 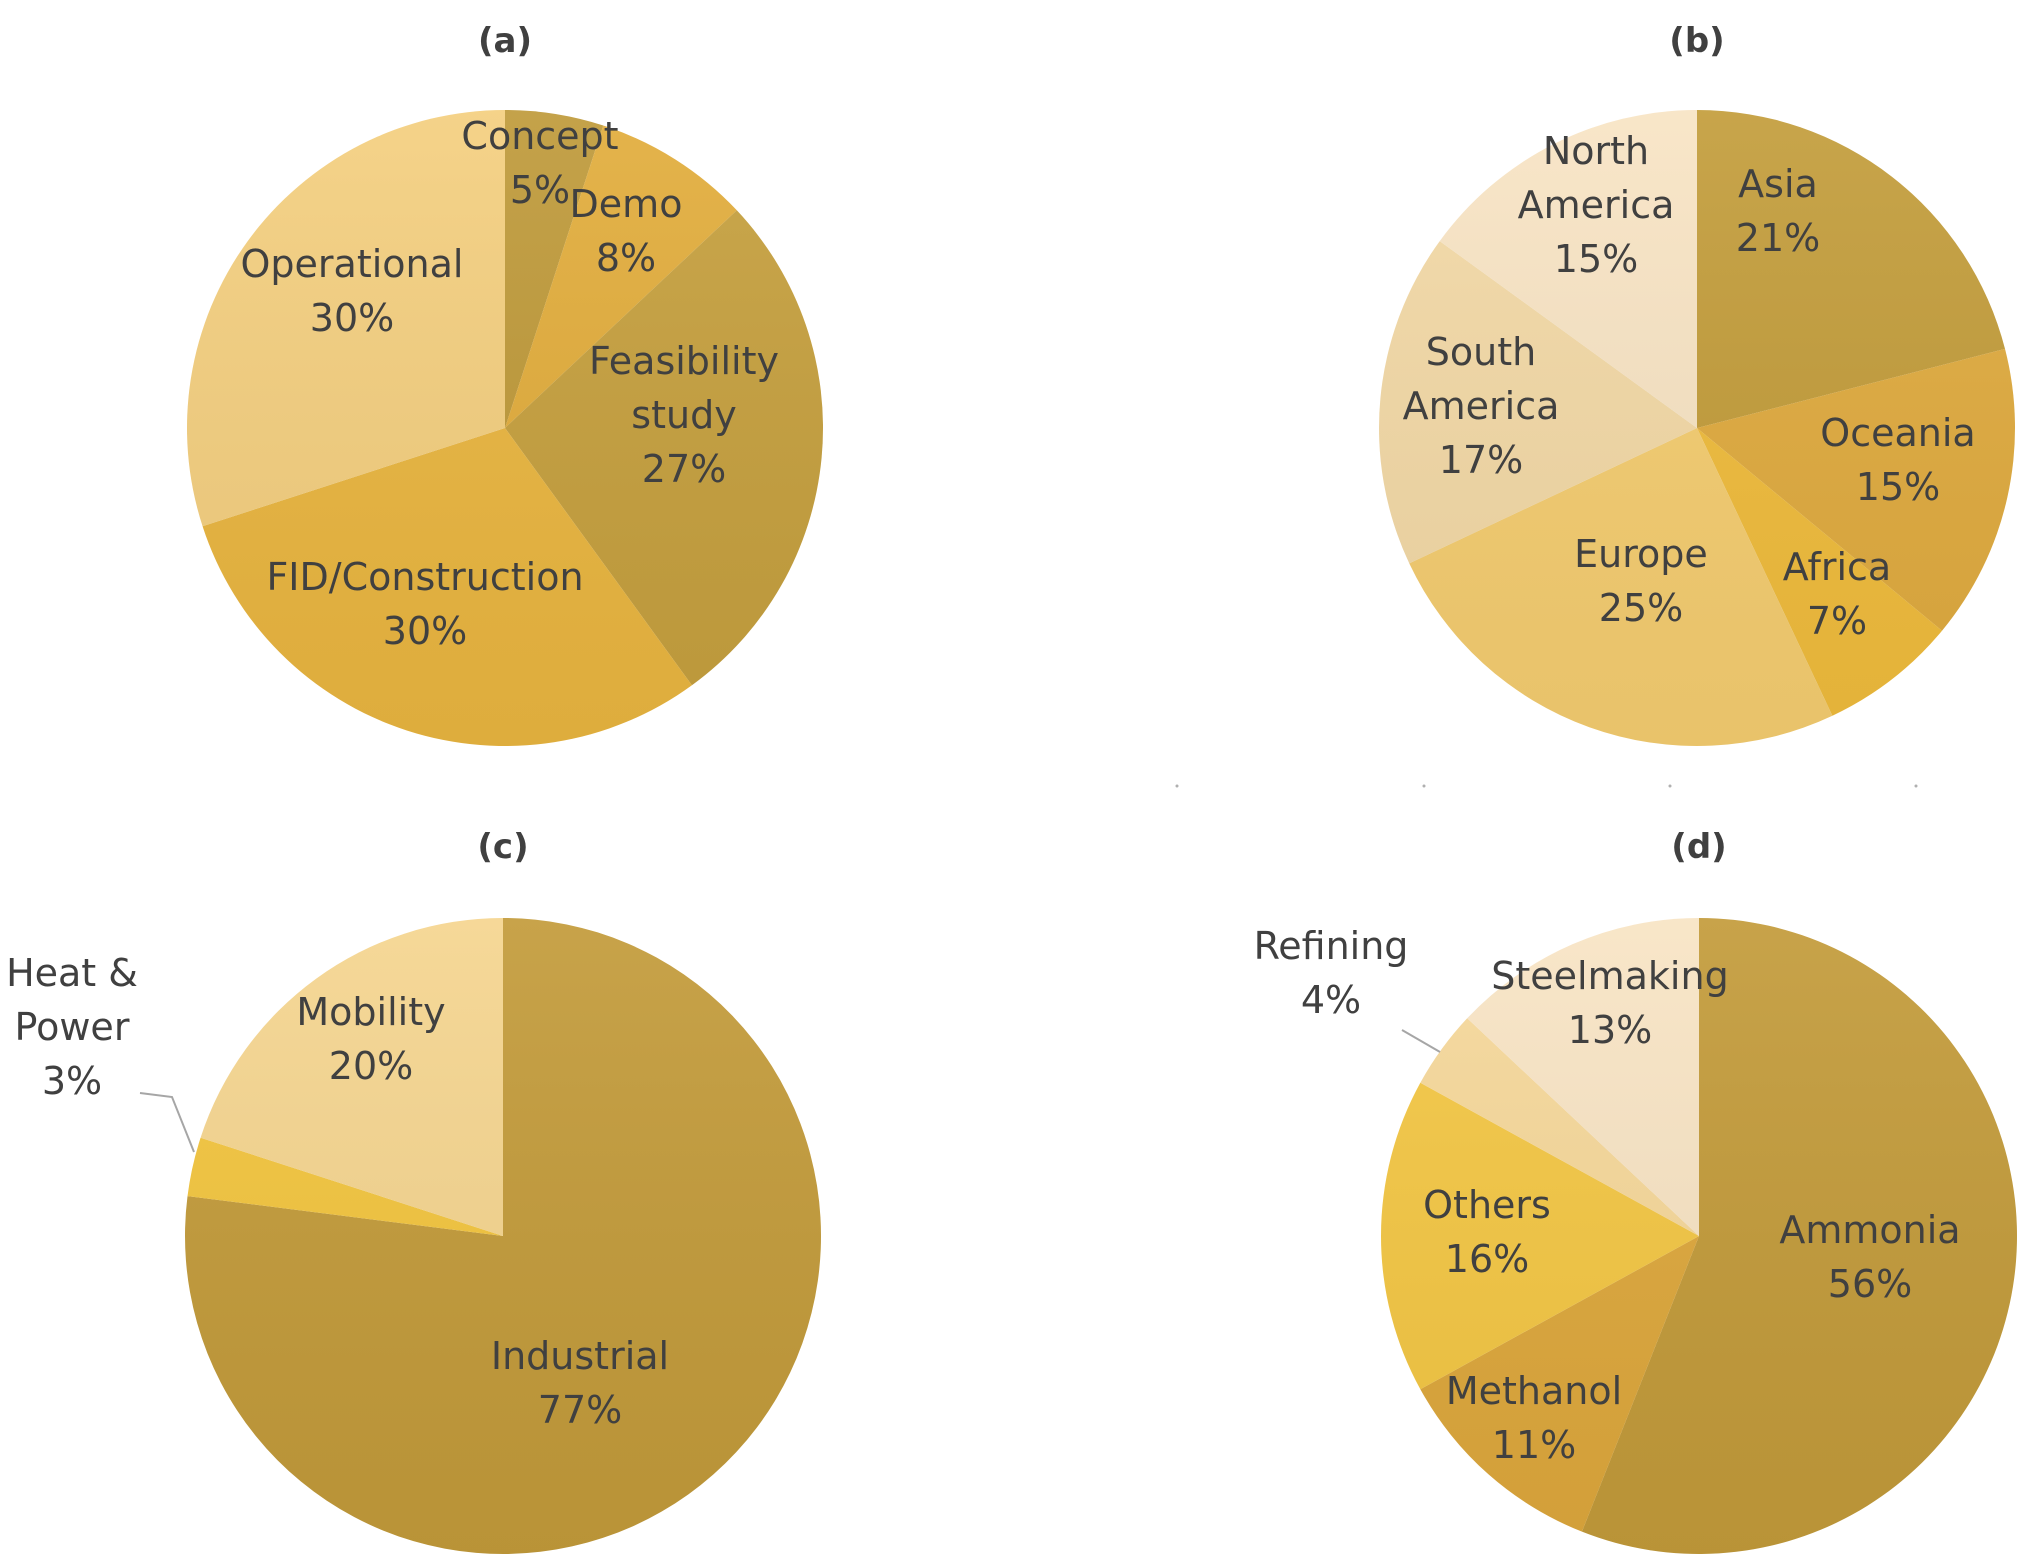 What do you see at coordinates (167, 1122) in the screenshot?
I see `heat-power-leader-line` at bounding box center [167, 1122].